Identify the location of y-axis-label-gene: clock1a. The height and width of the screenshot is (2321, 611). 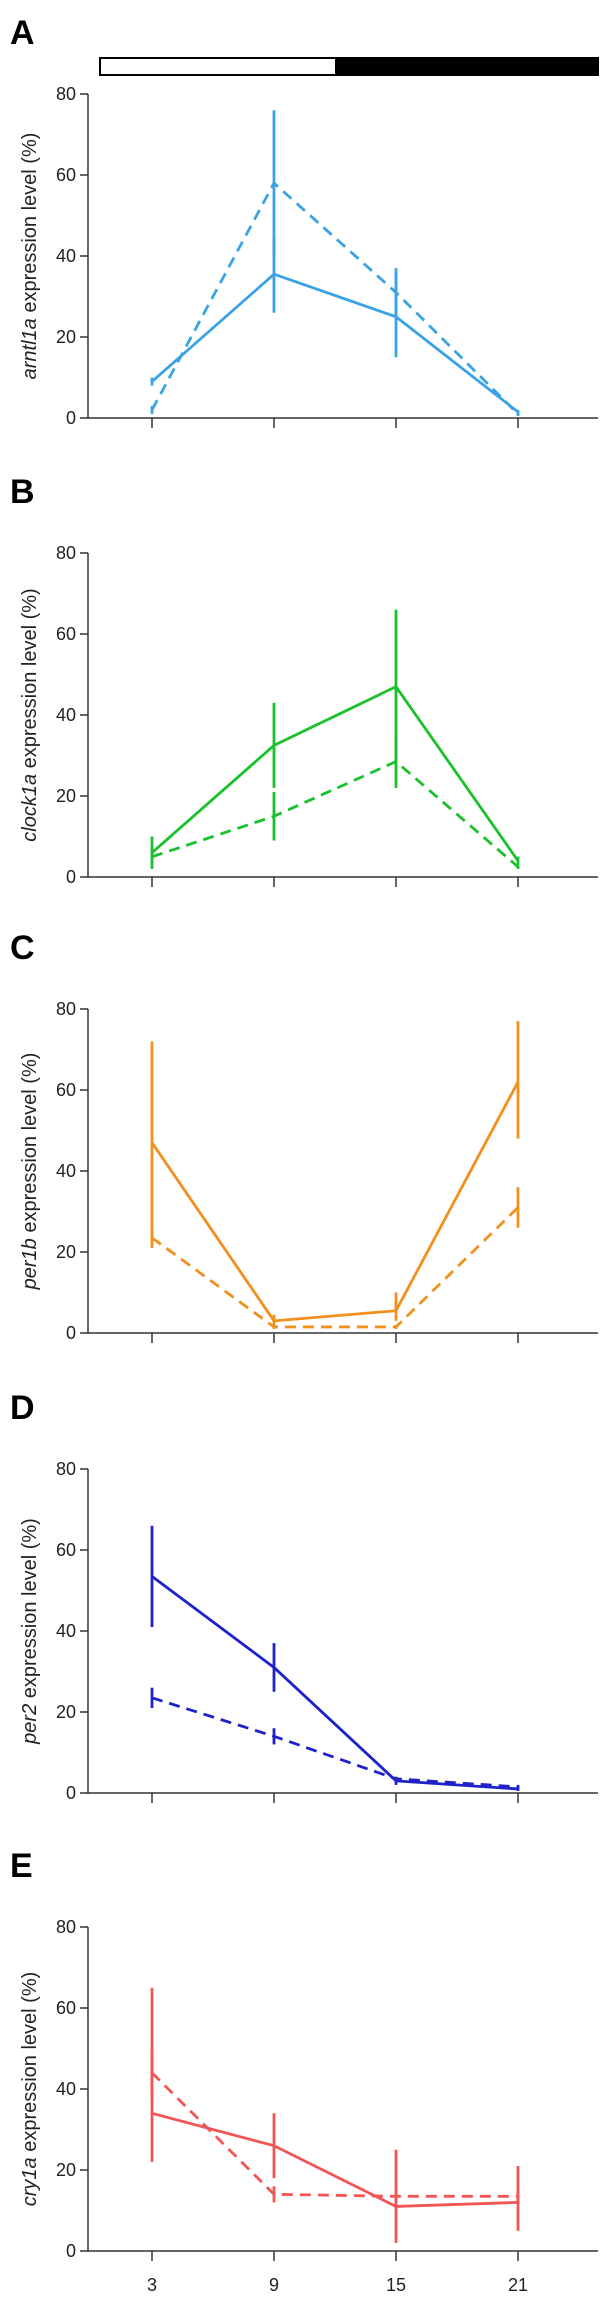
(30, 808).